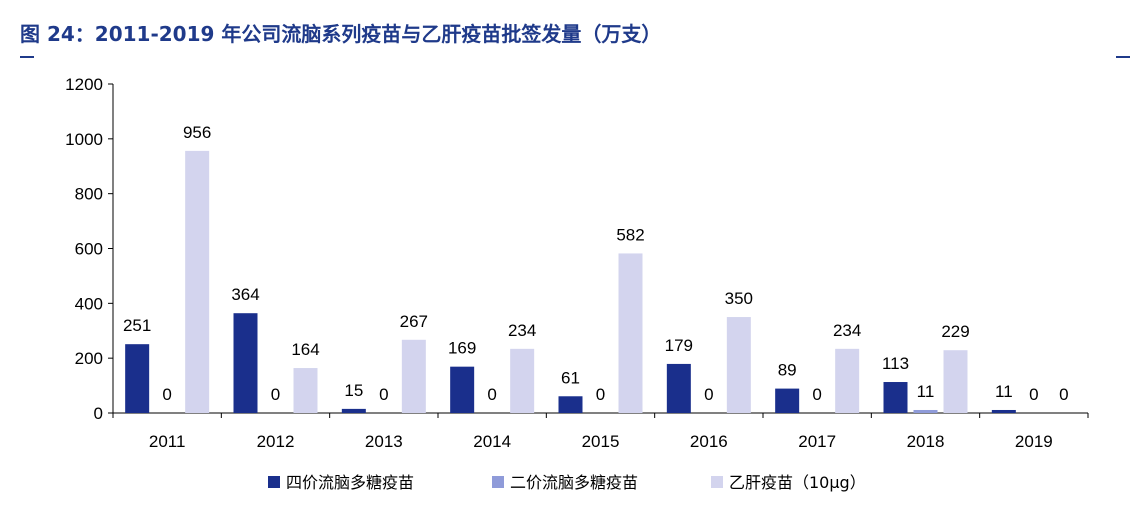 Image resolution: width=1136 pixels, height=516 pixels. I want to click on x-tick-label: 2013, so click(384, 441).